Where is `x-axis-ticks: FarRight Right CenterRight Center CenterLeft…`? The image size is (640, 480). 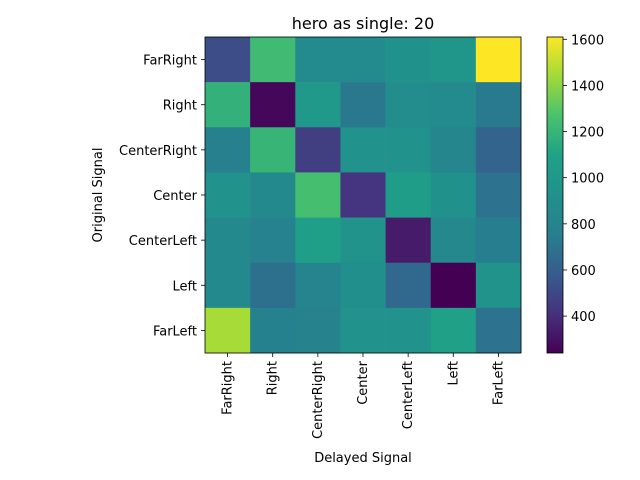
x-axis-ticks: FarRight Right CenterRight Center CenterLeft… is located at coordinates (363, 396).